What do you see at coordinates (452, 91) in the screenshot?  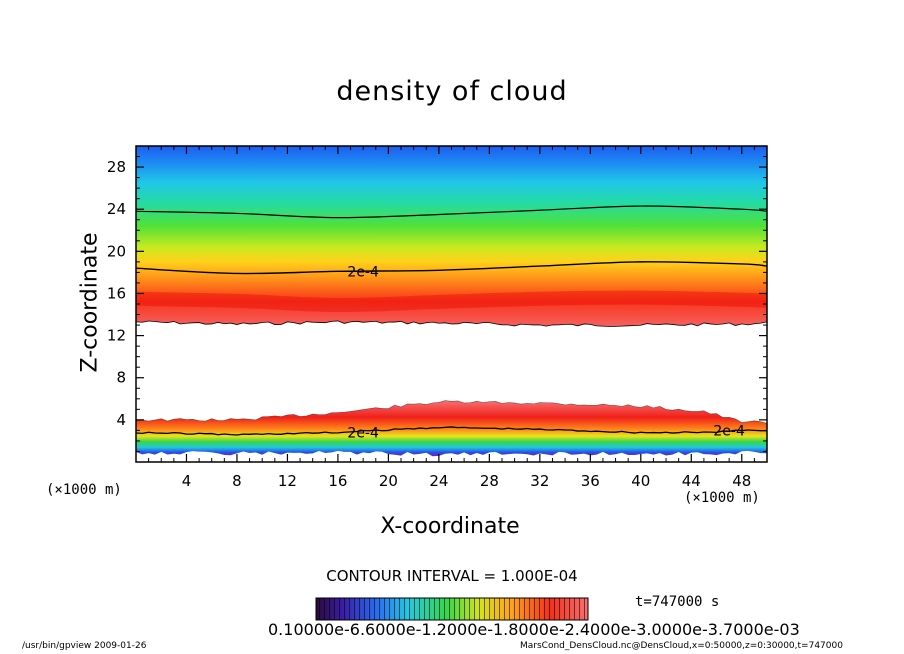 I see `chart-title: density of cloud` at bounding box center [452, 91].